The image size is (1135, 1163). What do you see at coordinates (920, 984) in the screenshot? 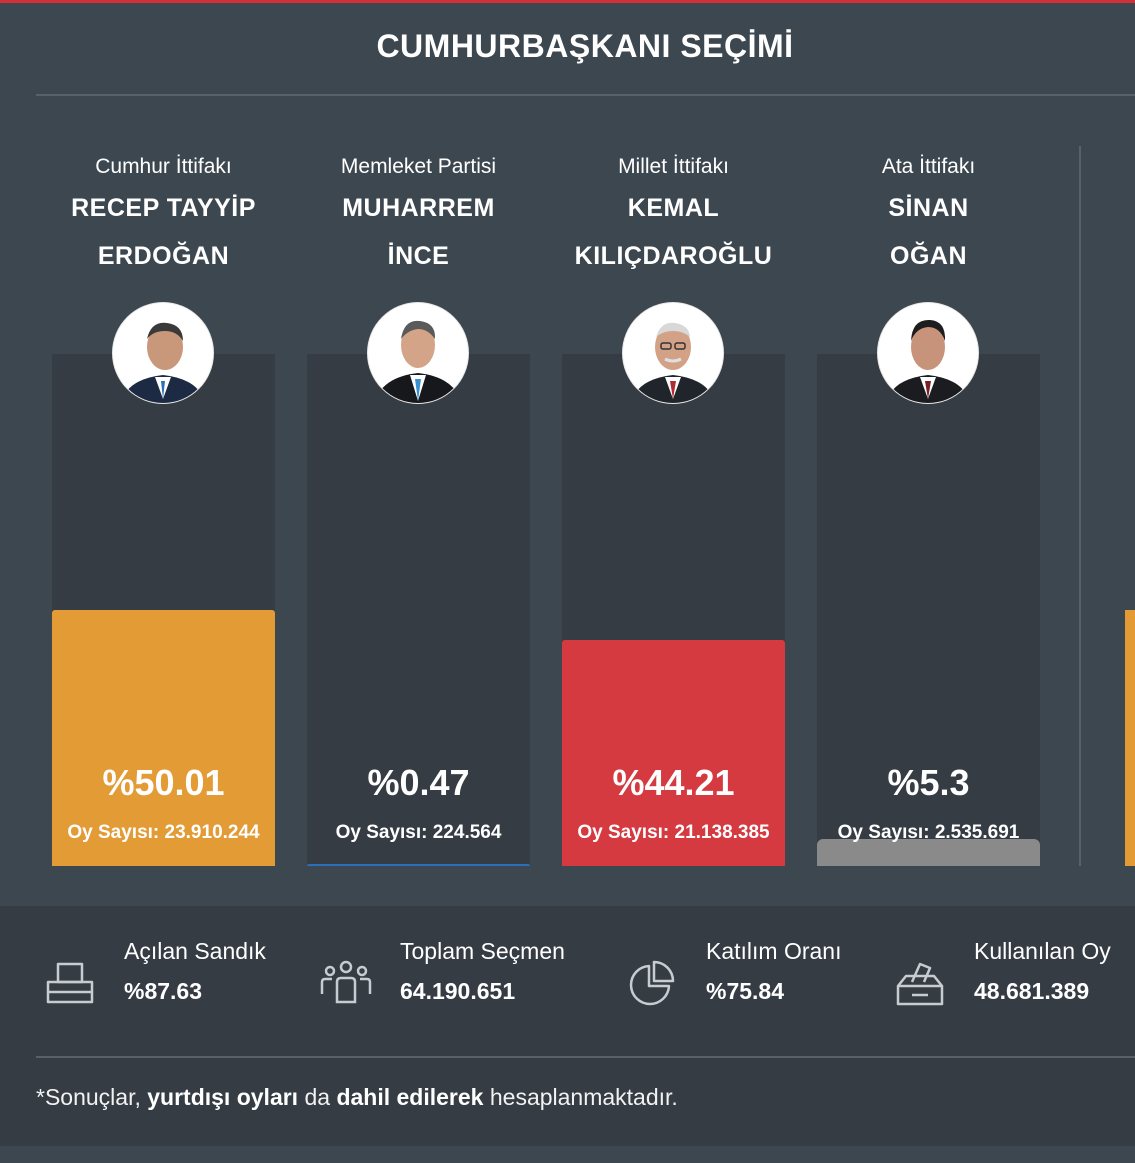
I see `ballot-box-icon` at bounding box center [920, 984].